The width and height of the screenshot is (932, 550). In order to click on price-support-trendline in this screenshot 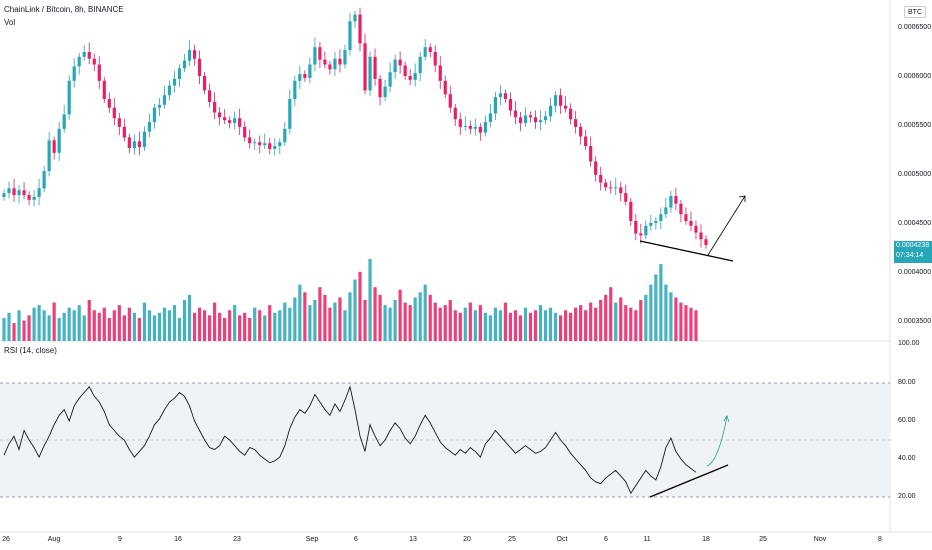, I will do `click(686, 251)`.